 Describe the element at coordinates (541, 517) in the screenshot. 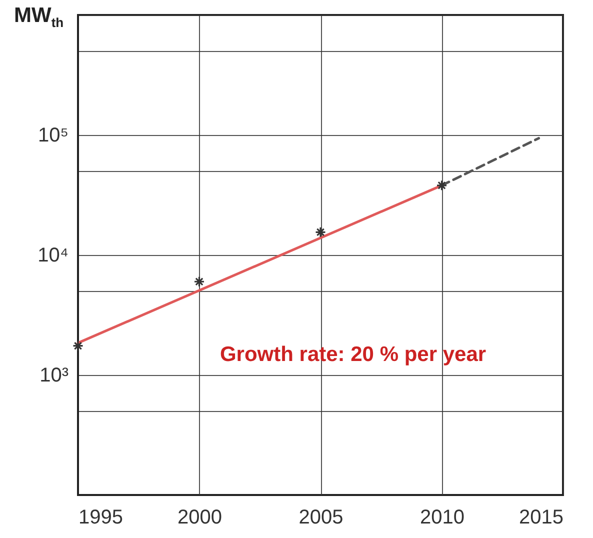

I see `x-tick-label: 2015` at that location.